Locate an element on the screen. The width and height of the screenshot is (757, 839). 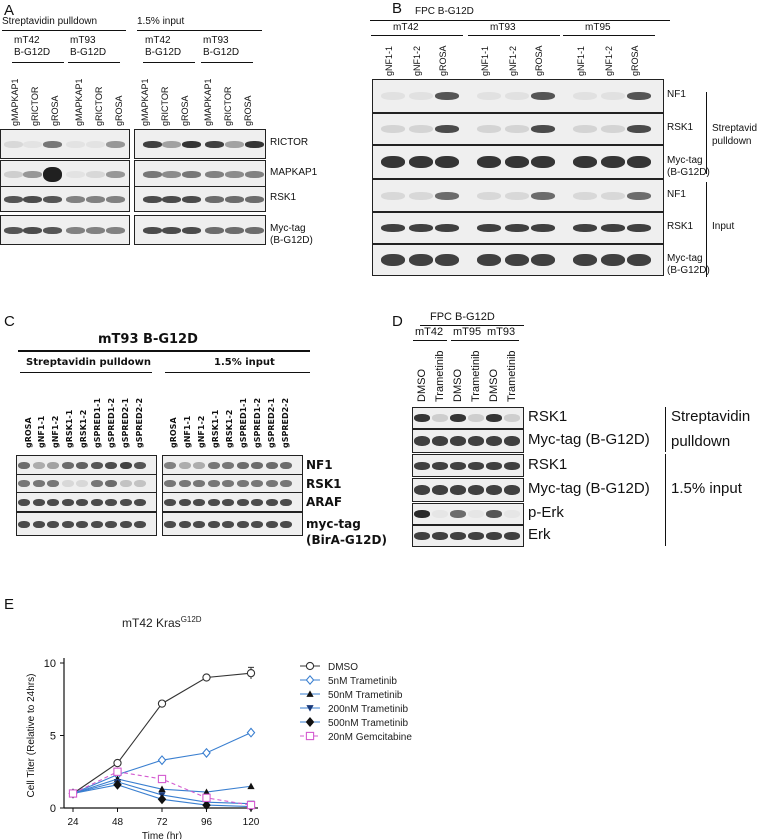
panel-b-label: B is located at coordinates (397, 8).